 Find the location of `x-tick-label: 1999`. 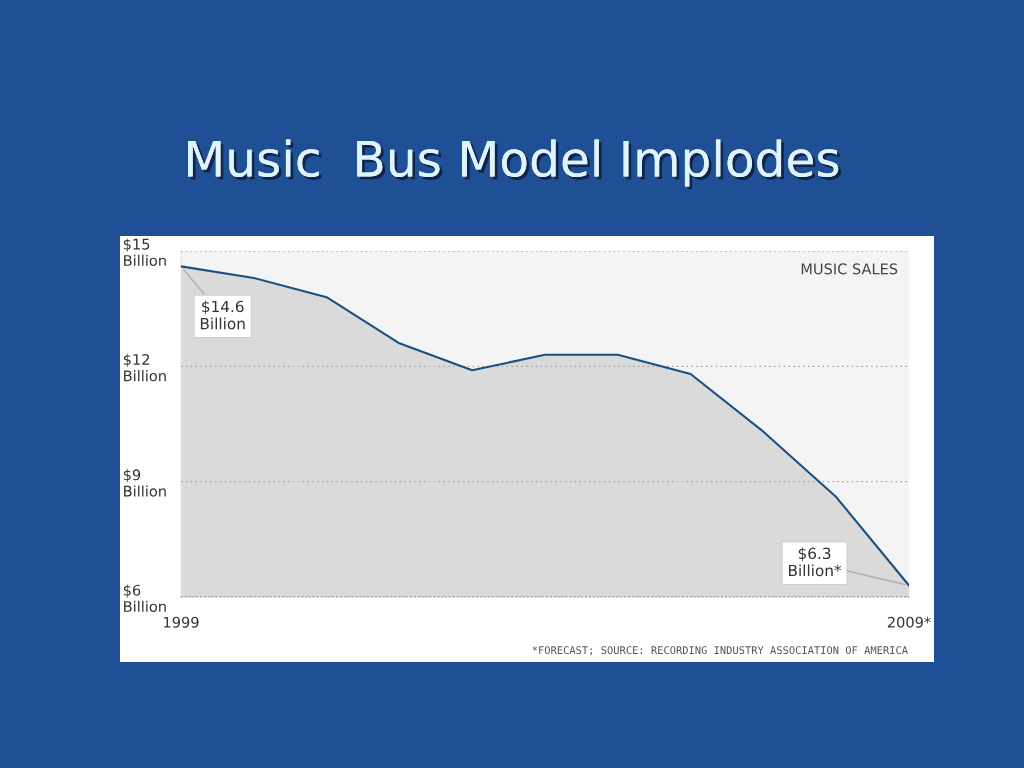

x-tick-label: 1999 is located at coordinates (181, 622).